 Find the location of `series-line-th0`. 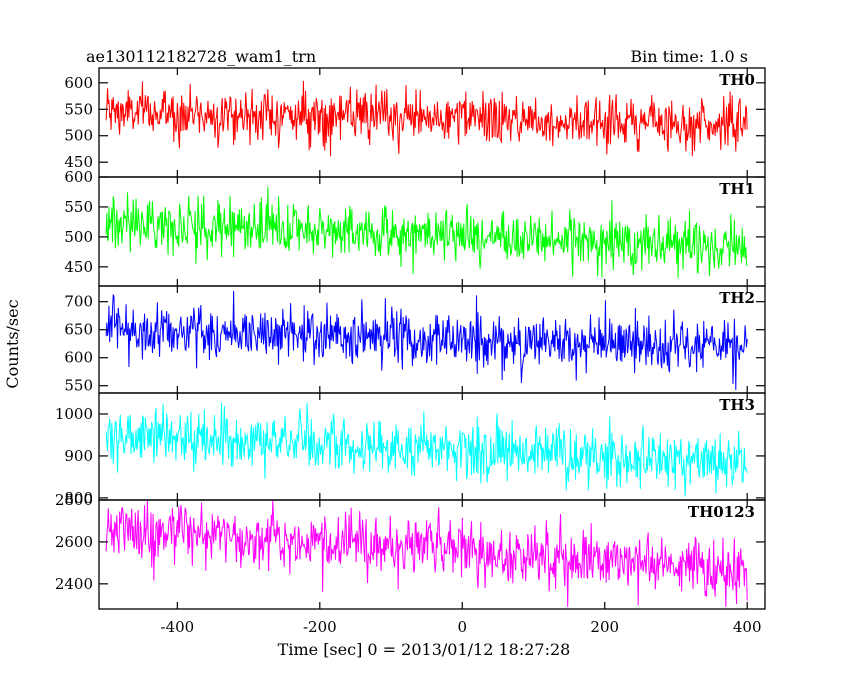

series-line-th0 is located at coordinates (426, 118).